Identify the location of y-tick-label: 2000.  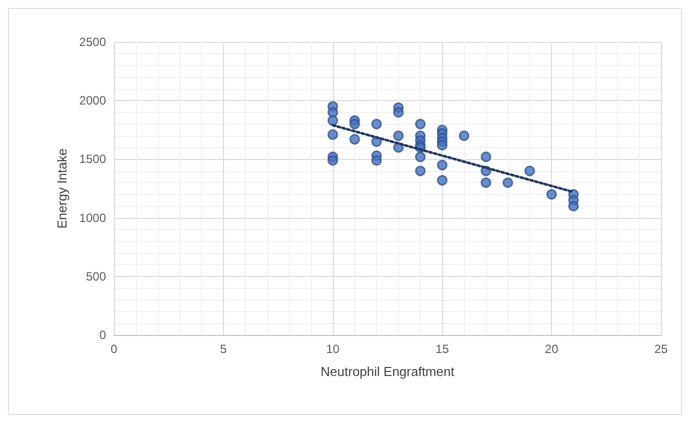
(92, 101).